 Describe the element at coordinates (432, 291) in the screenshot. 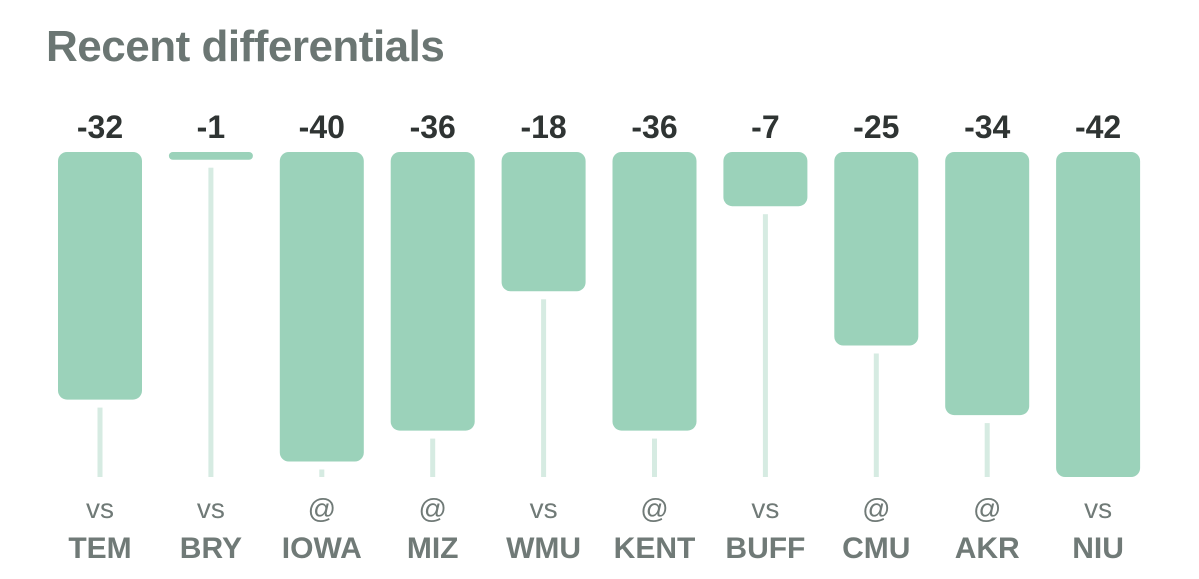

I see `bar-miz` at that location.